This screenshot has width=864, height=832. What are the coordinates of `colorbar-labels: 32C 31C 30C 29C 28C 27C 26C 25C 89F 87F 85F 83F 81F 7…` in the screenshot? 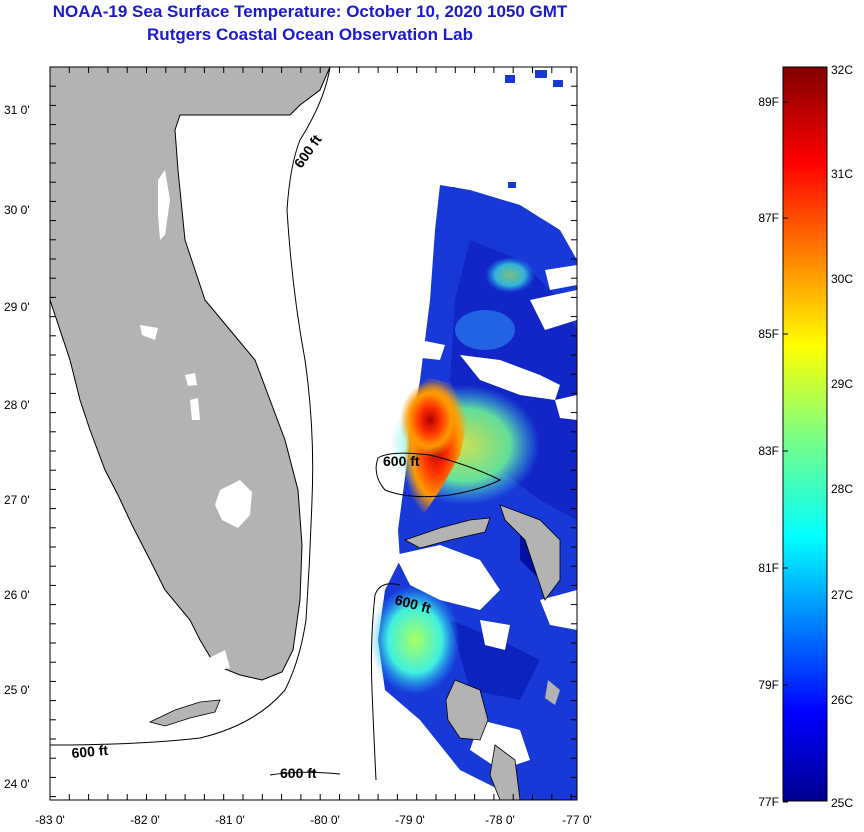 It's located at (805, 436).